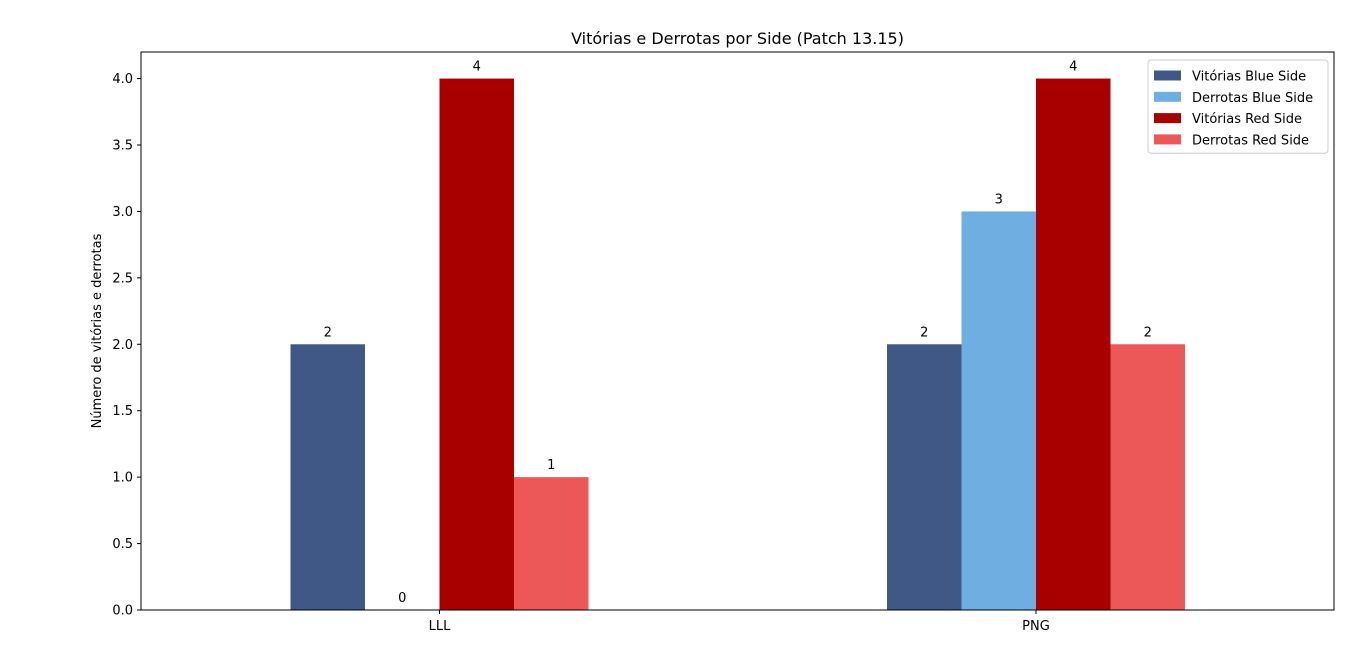 The width and height of the screenshot is (1366, 663). Describe the element at coordinates (97, 330) in the screenshot. I see `y-axis-label: Número de vitórias e derrotas` at that location.